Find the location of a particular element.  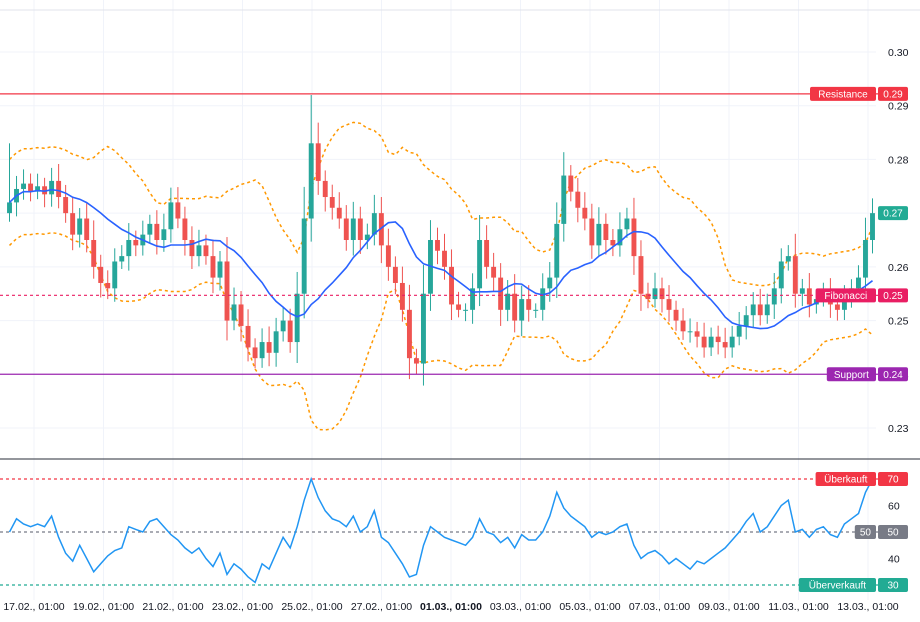

oversold-tag-label-bg is located at coordinates (837, 585).